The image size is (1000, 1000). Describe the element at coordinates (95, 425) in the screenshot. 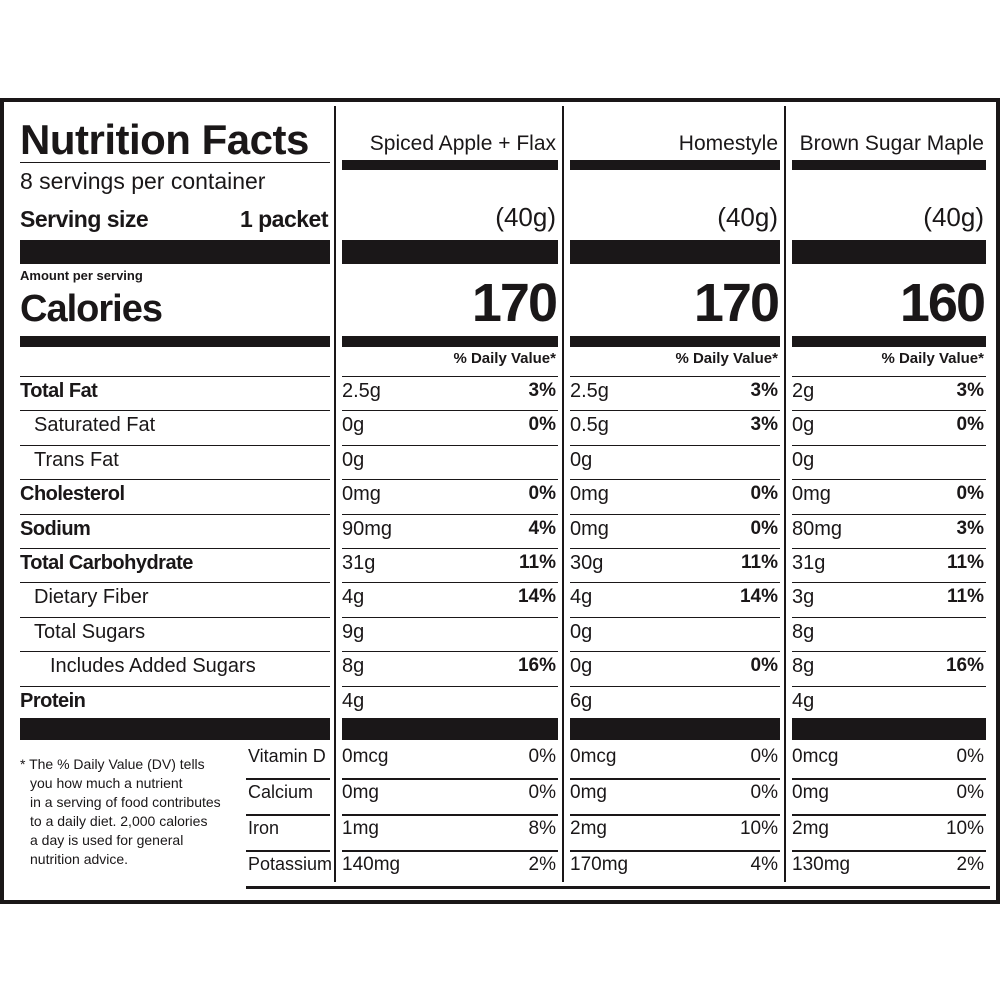

I see `nutrient-label: Saturated Fat` at that location.